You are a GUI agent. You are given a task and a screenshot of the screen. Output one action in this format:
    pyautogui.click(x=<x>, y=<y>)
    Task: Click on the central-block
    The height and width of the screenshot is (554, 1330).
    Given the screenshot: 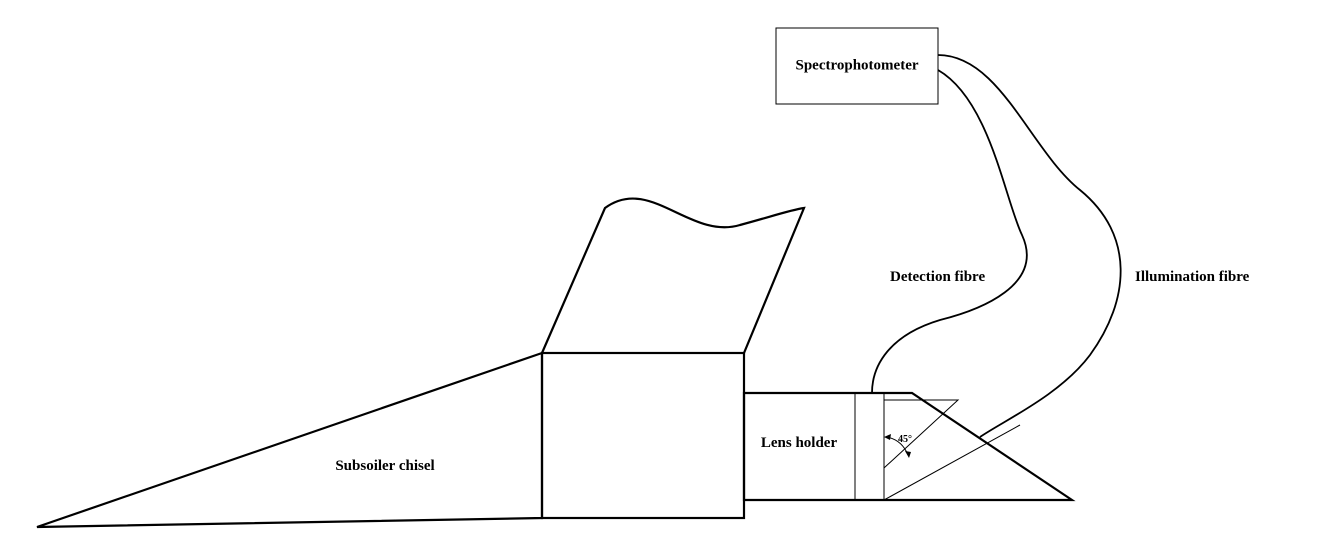 What is the action you would take?
    pyautogui.click(x=643, y=435)
    